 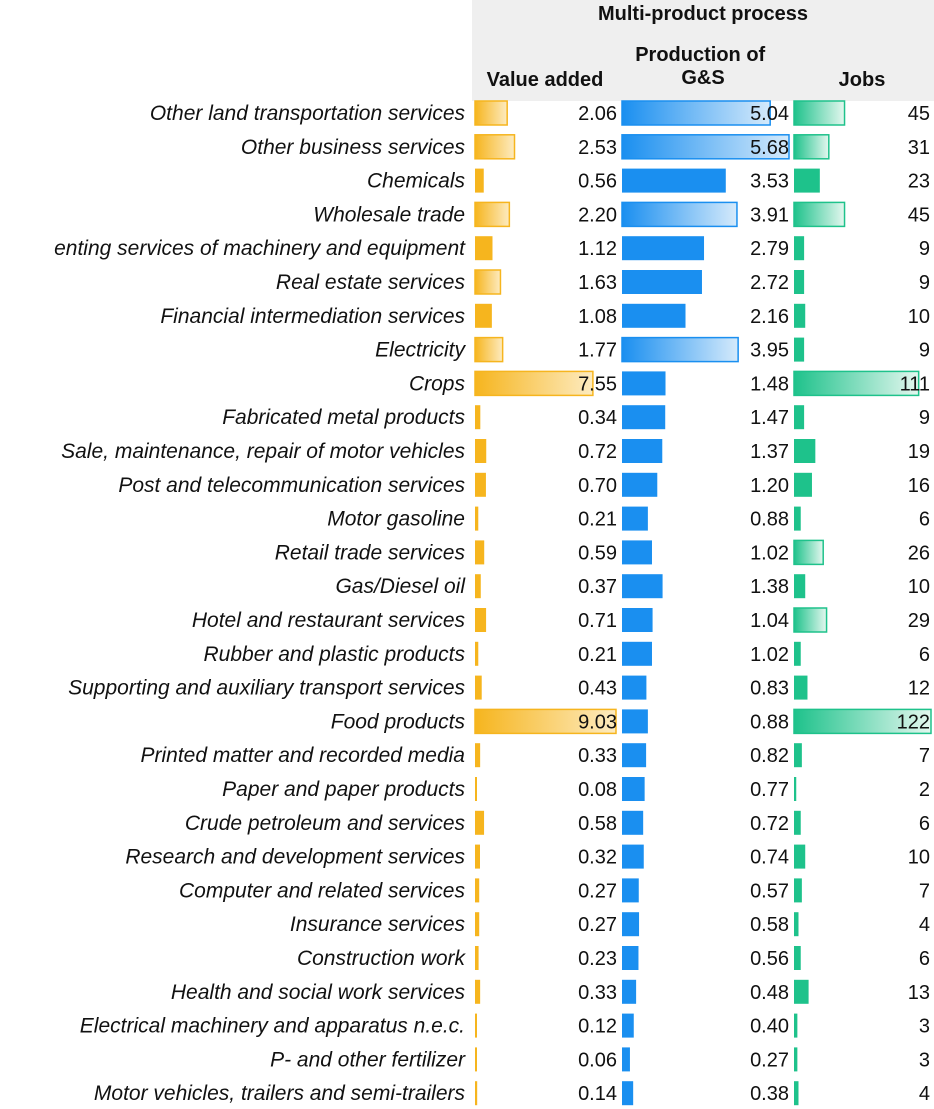 What do you see at coordinates (924, 1060) in the screenshot?
I see `jobs-value-label: 3` at bounding box center [924, 1060].